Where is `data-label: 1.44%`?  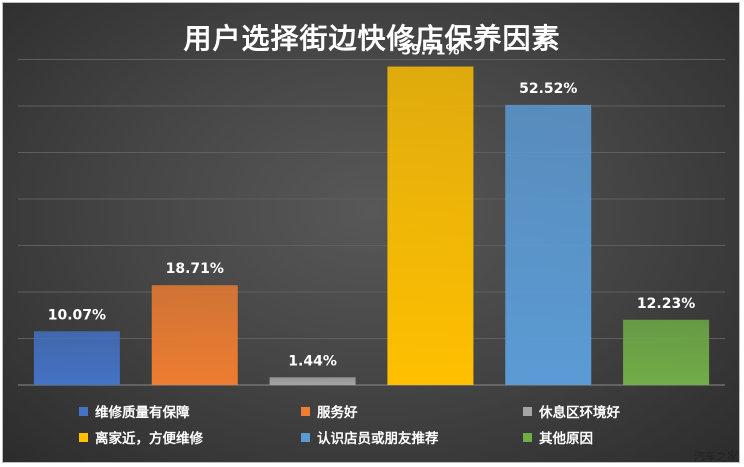 data-label: 1.44% is located at coordinates (312, 361).